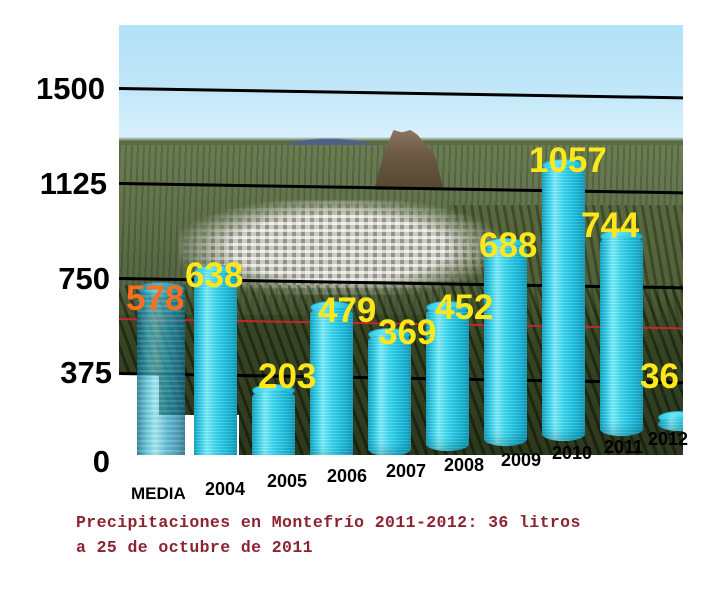  What do you see at coordinates (347, 476) in the screenshot?
I see `xtick-2006: 2006` at bounding box center [347, 476].